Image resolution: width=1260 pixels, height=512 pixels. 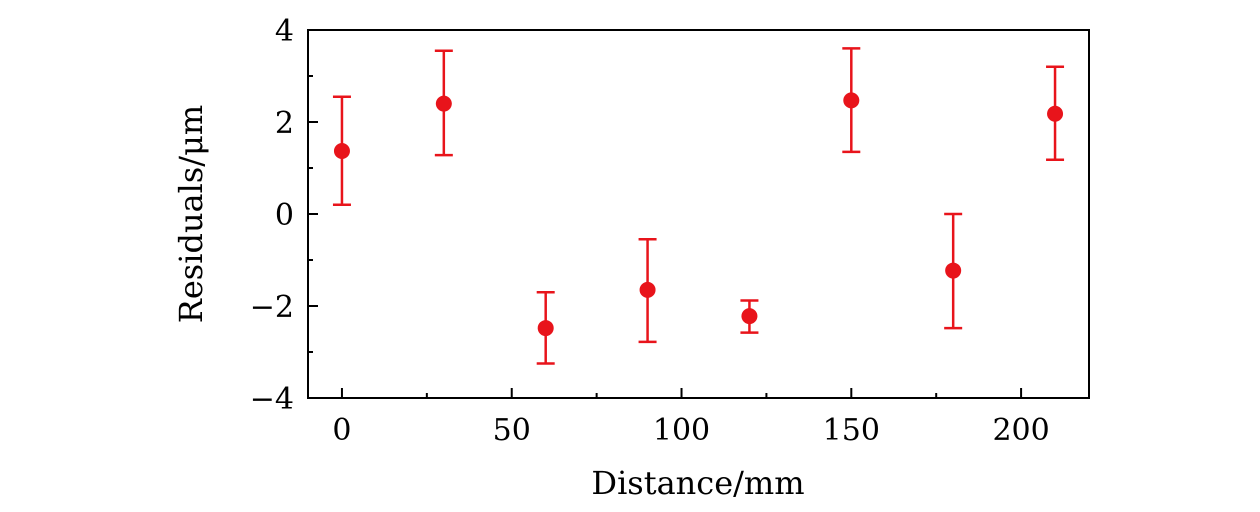 What do you see at coordinates (512, 430) in the screenshot?
I see `x-tick-label: 50` at bounding box center [512, 430].